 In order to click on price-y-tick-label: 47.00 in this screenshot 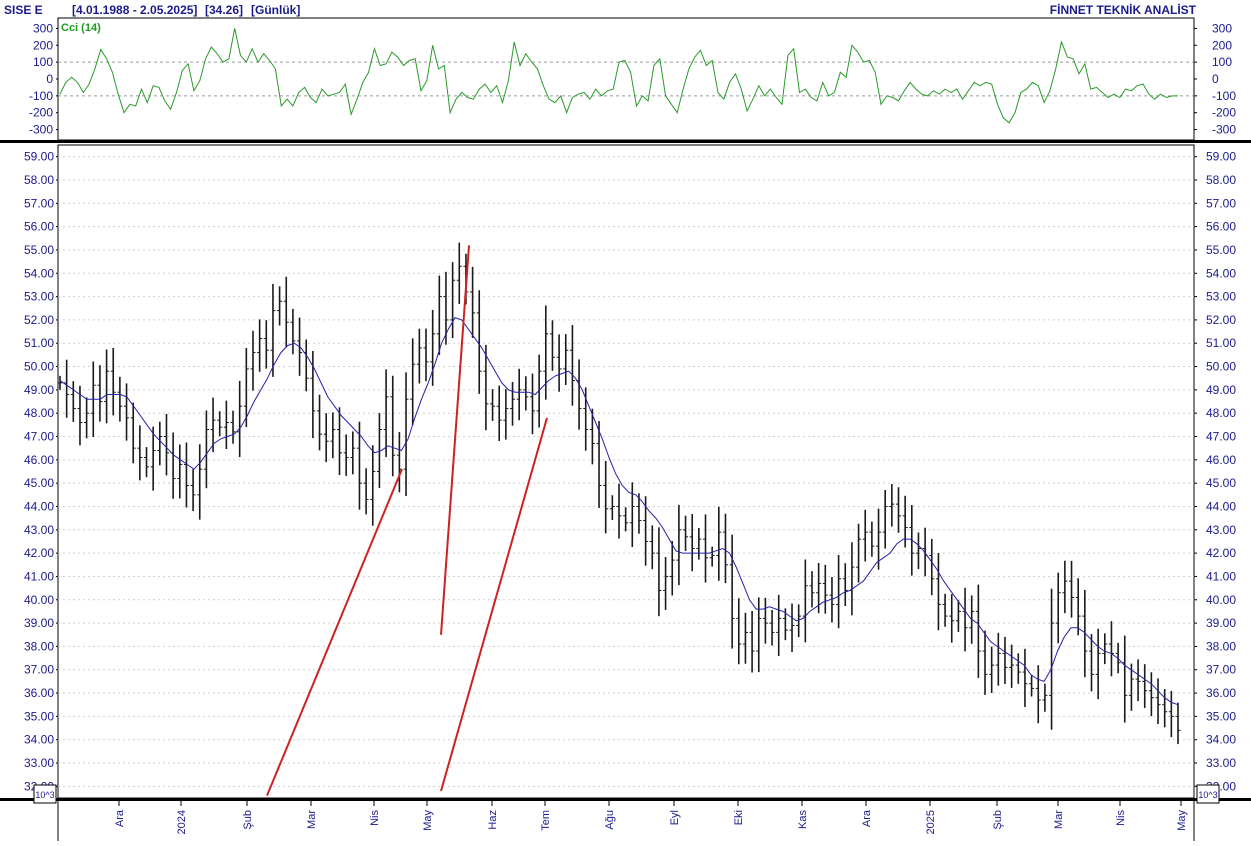, I will do `click(39, 437)`.